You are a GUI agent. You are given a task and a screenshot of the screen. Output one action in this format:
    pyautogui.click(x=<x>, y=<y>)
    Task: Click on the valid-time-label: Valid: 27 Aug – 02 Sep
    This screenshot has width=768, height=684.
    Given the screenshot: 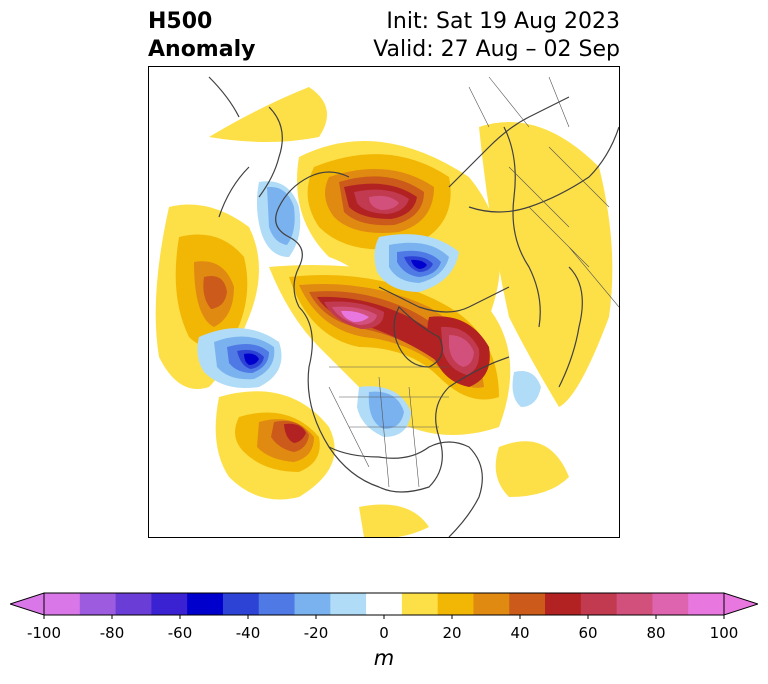 What is the action you would take?
    pyautogui.click(x=496, y=49)
    